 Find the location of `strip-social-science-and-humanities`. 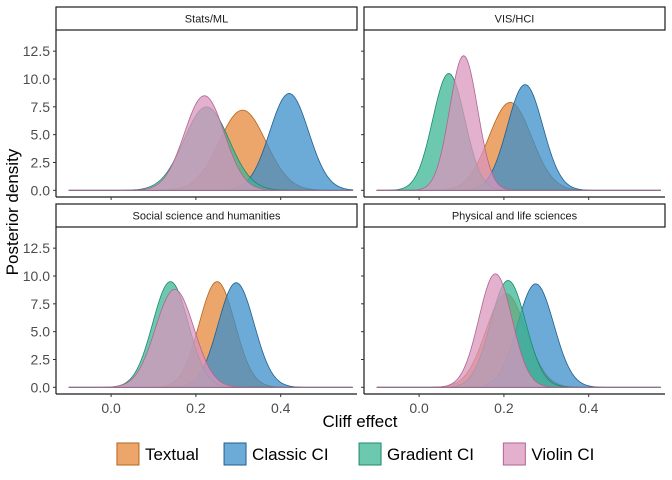

strip-social-science-and-humanities is located at coordinates (206, 215).